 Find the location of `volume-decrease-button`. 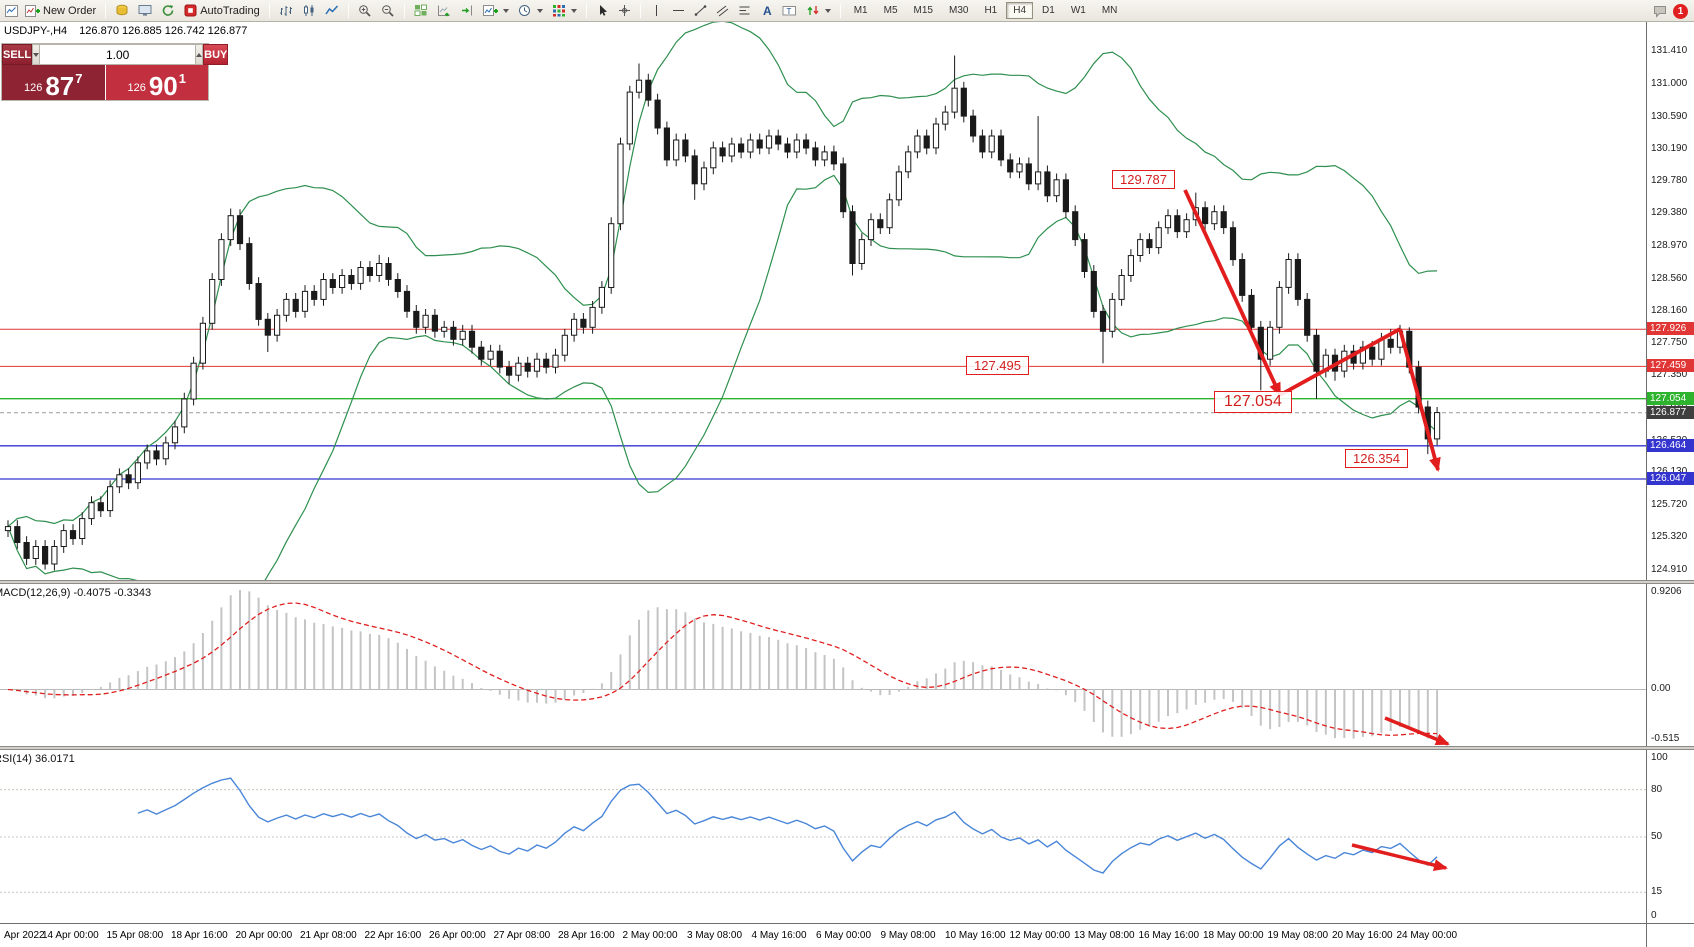

volume-decrease-button is located at coordinates (36, 54).